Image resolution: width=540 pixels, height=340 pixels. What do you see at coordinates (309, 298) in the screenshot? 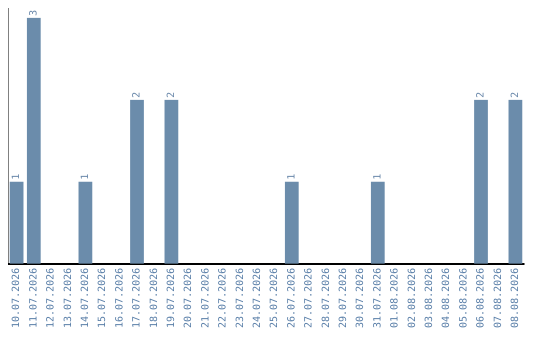
I see `x-tick-label: 27.07.2026` at bounding box center [309, 298].